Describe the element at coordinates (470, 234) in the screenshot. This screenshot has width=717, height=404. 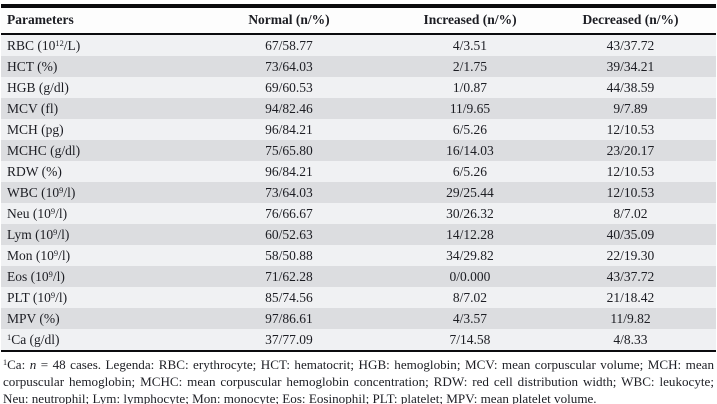
I see `increased-cell: 14/12.28` at that location.